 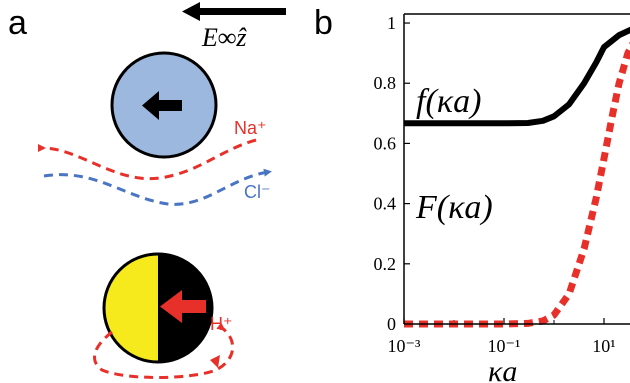 I want to click on panel-a-letter: a, so click(x=17, y=23).